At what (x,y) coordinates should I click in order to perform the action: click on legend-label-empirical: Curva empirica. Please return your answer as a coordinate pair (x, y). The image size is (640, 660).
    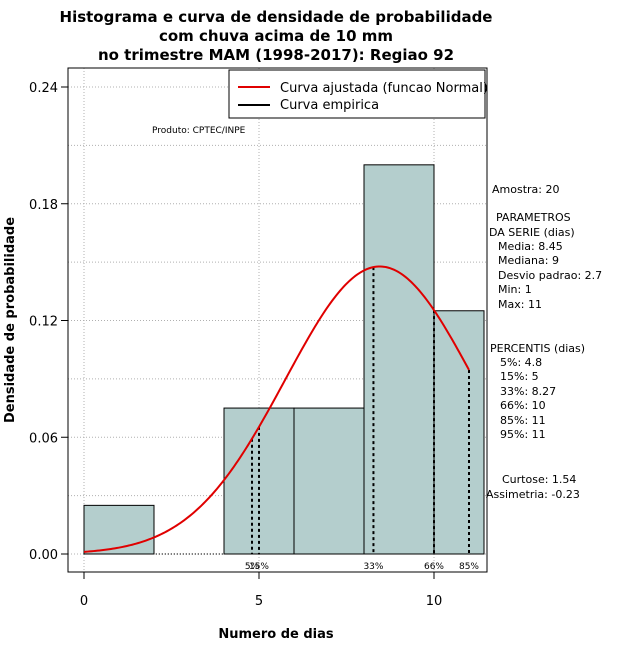
    Looking at the image, I should click on (329, 105).